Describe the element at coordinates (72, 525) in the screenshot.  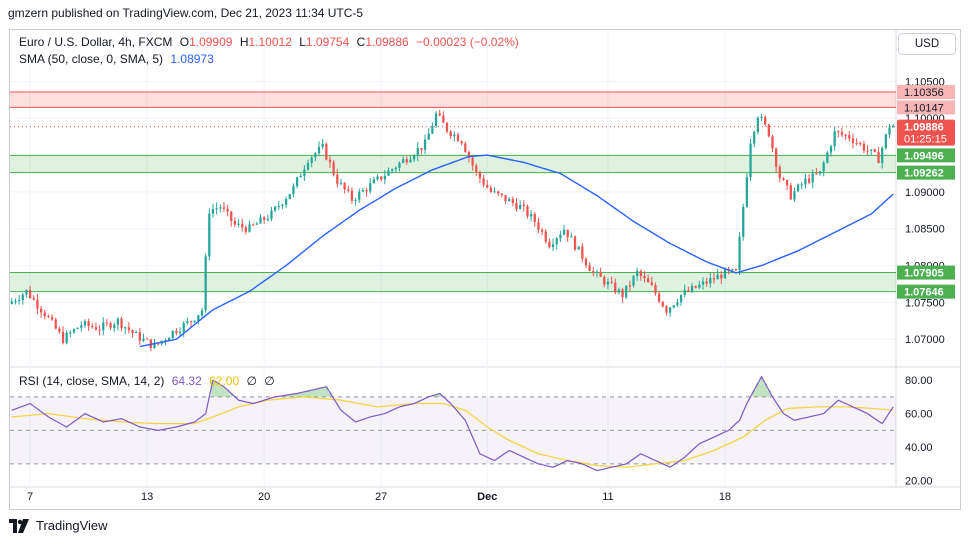
I see `footer-brand-label: TradingView` at that location.